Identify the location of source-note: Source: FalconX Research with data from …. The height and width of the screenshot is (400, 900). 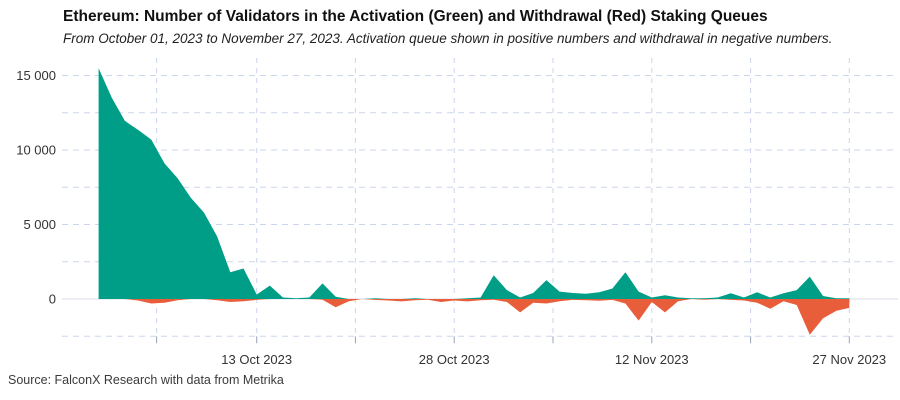
(146, 380).